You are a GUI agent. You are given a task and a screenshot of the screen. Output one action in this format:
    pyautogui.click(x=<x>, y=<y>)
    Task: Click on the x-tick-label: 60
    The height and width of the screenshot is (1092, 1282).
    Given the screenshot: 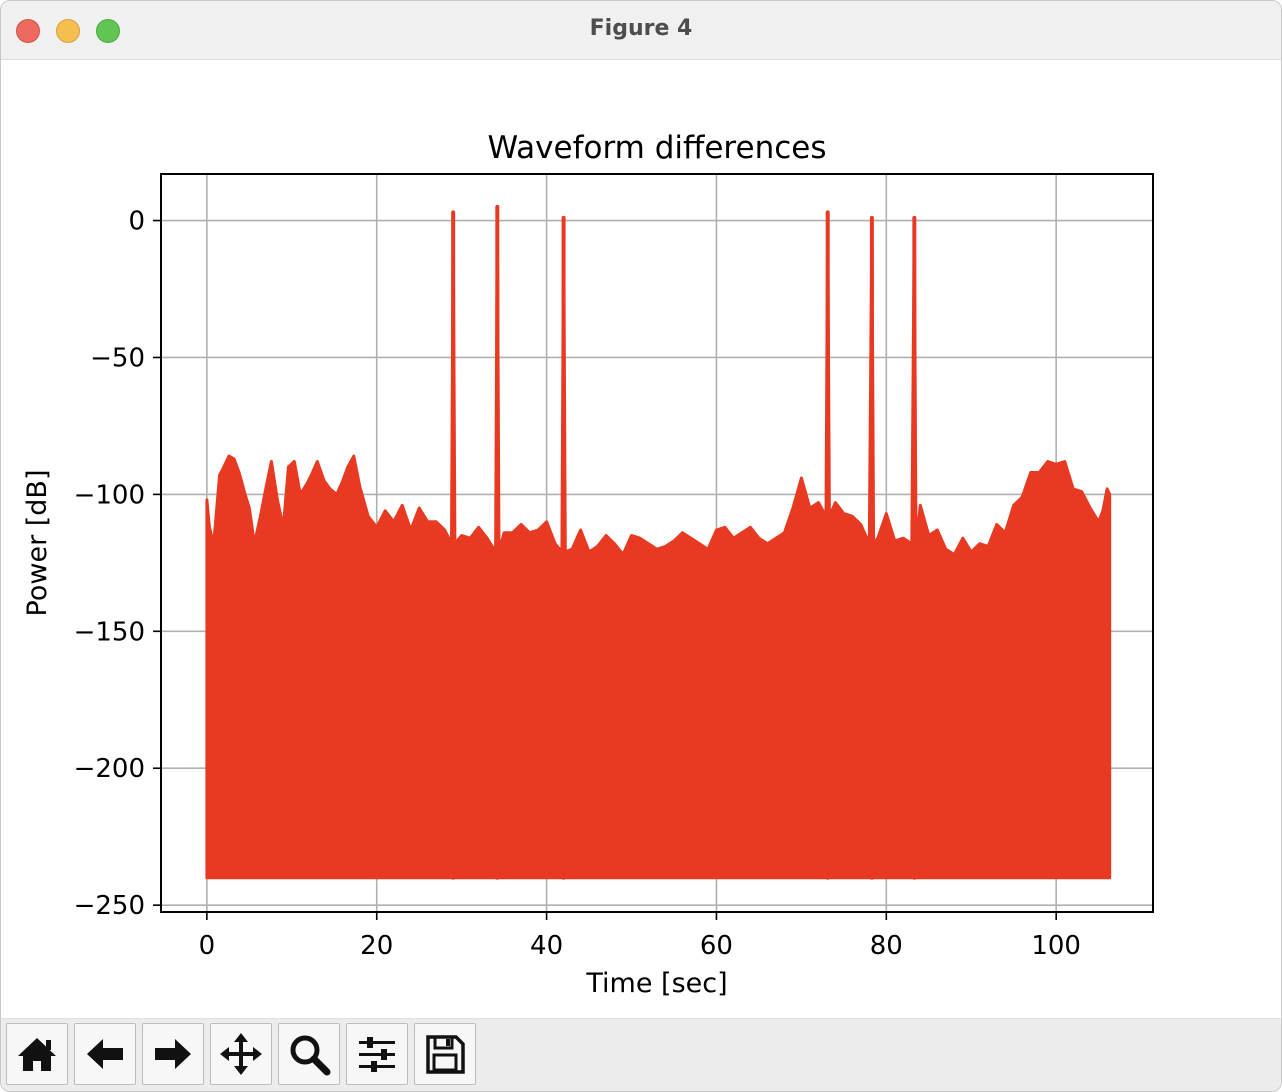 What is the action you would take?
    pyautogui.click(x=716, y=946)
    